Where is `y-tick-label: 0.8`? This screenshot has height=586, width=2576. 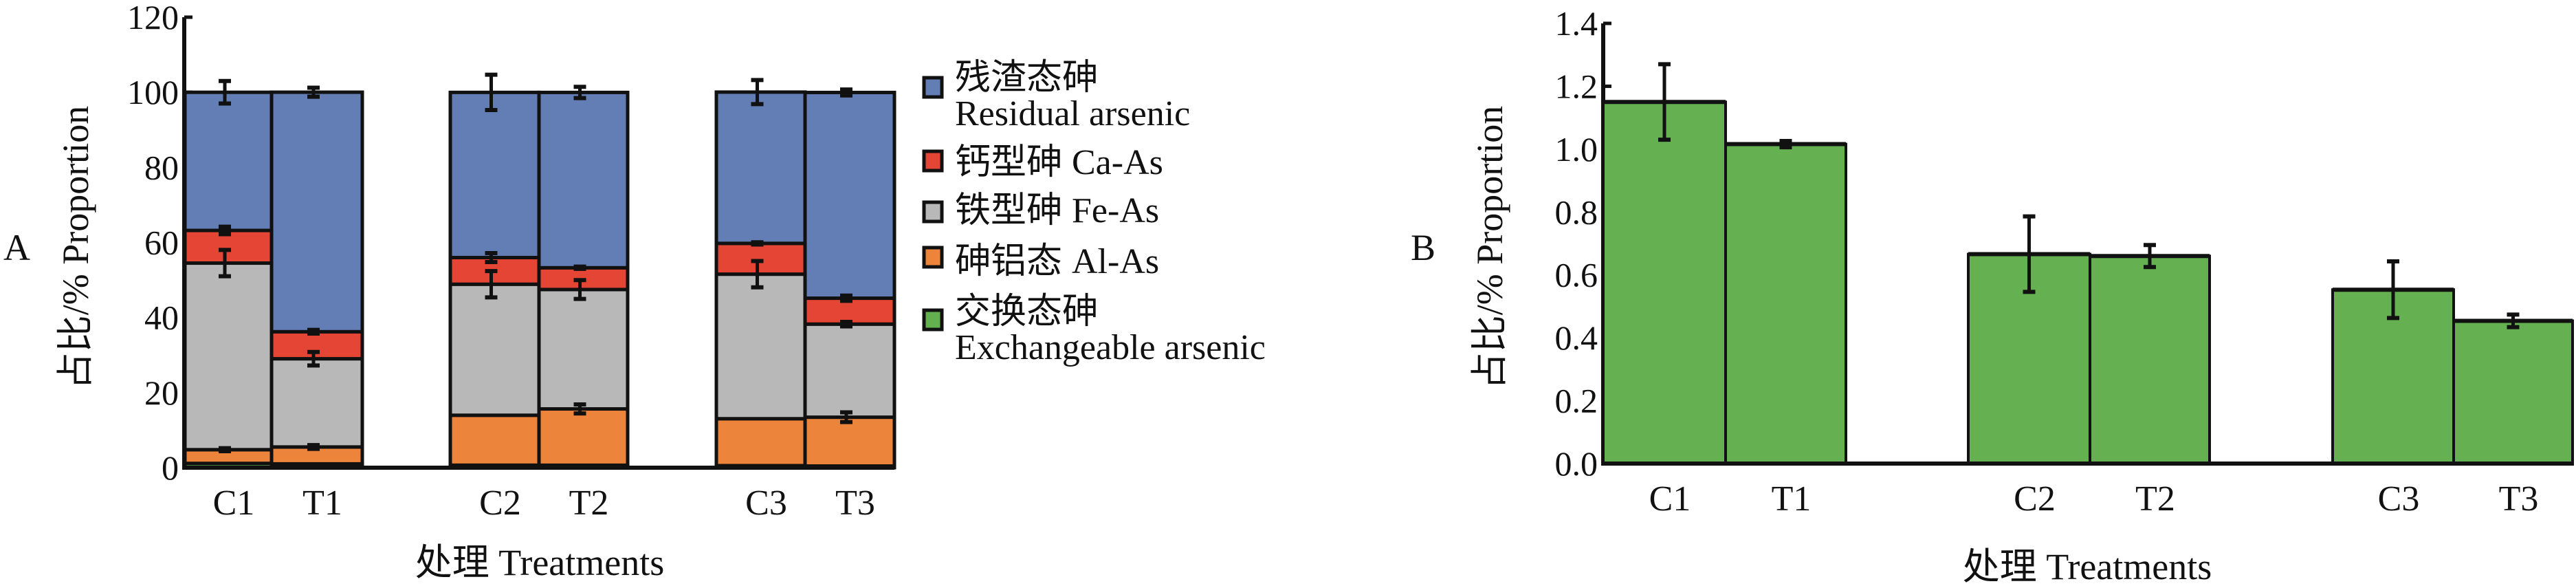
y-tick-label: 0.8 is located at coordinates (1576, 212).